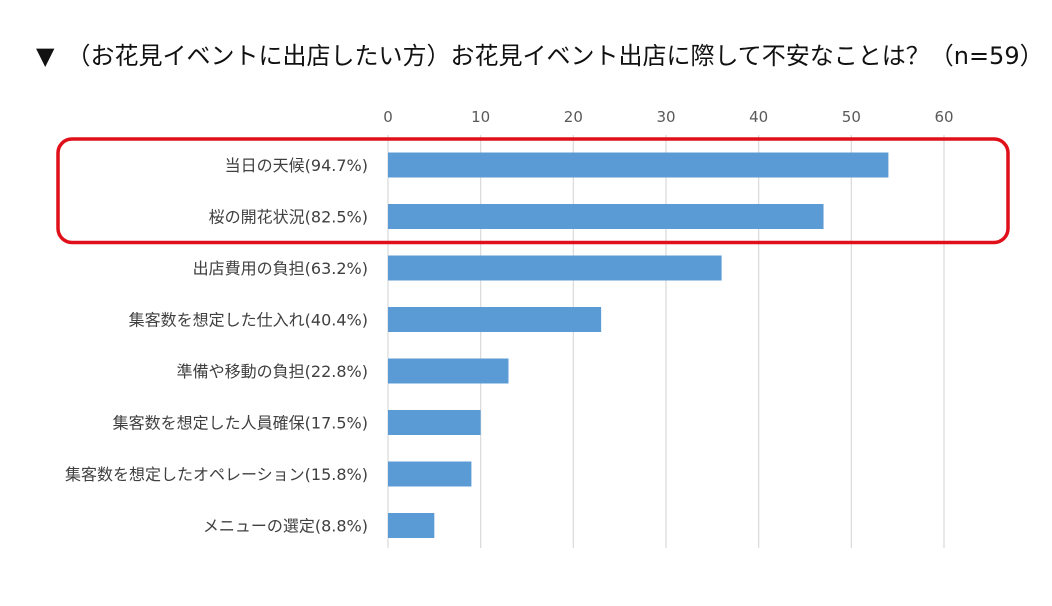 Image resolution: width=1052 pixels, height=606 pixels. I want to click on x-tick-label: 30, so click(665, 117).